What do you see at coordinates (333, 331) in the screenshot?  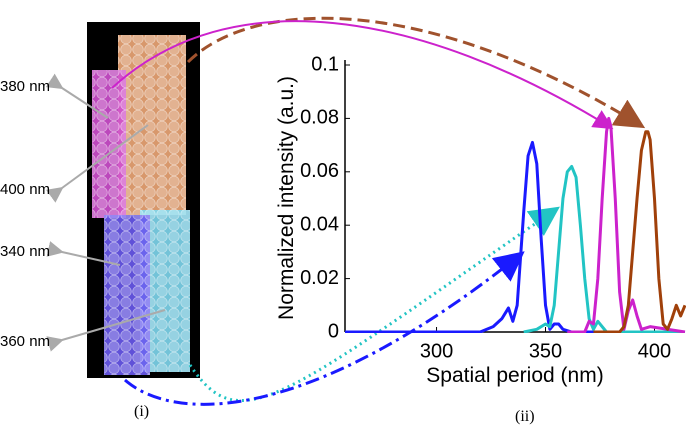 I see `y-tick-label: 0` at bounding box center [333, 331].